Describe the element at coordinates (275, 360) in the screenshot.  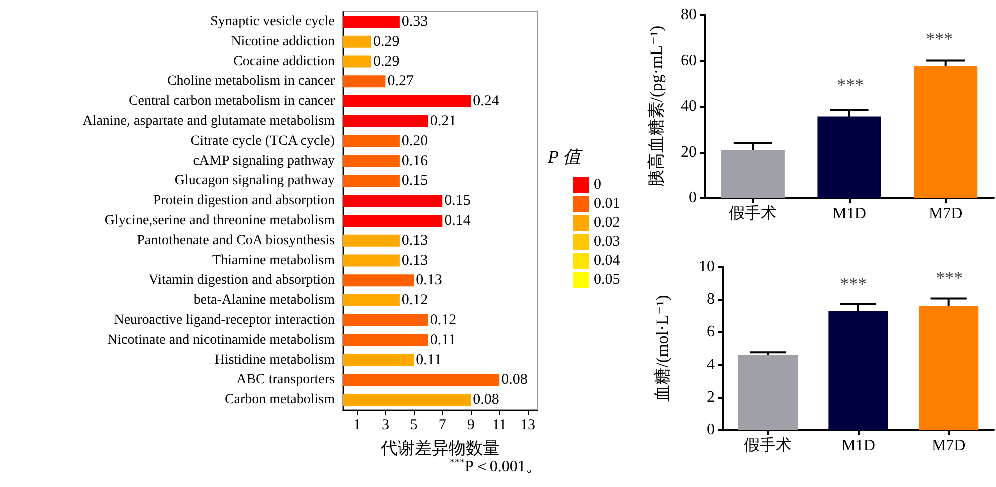
I see `y-tick-label: Histidine metabolism` at that location.